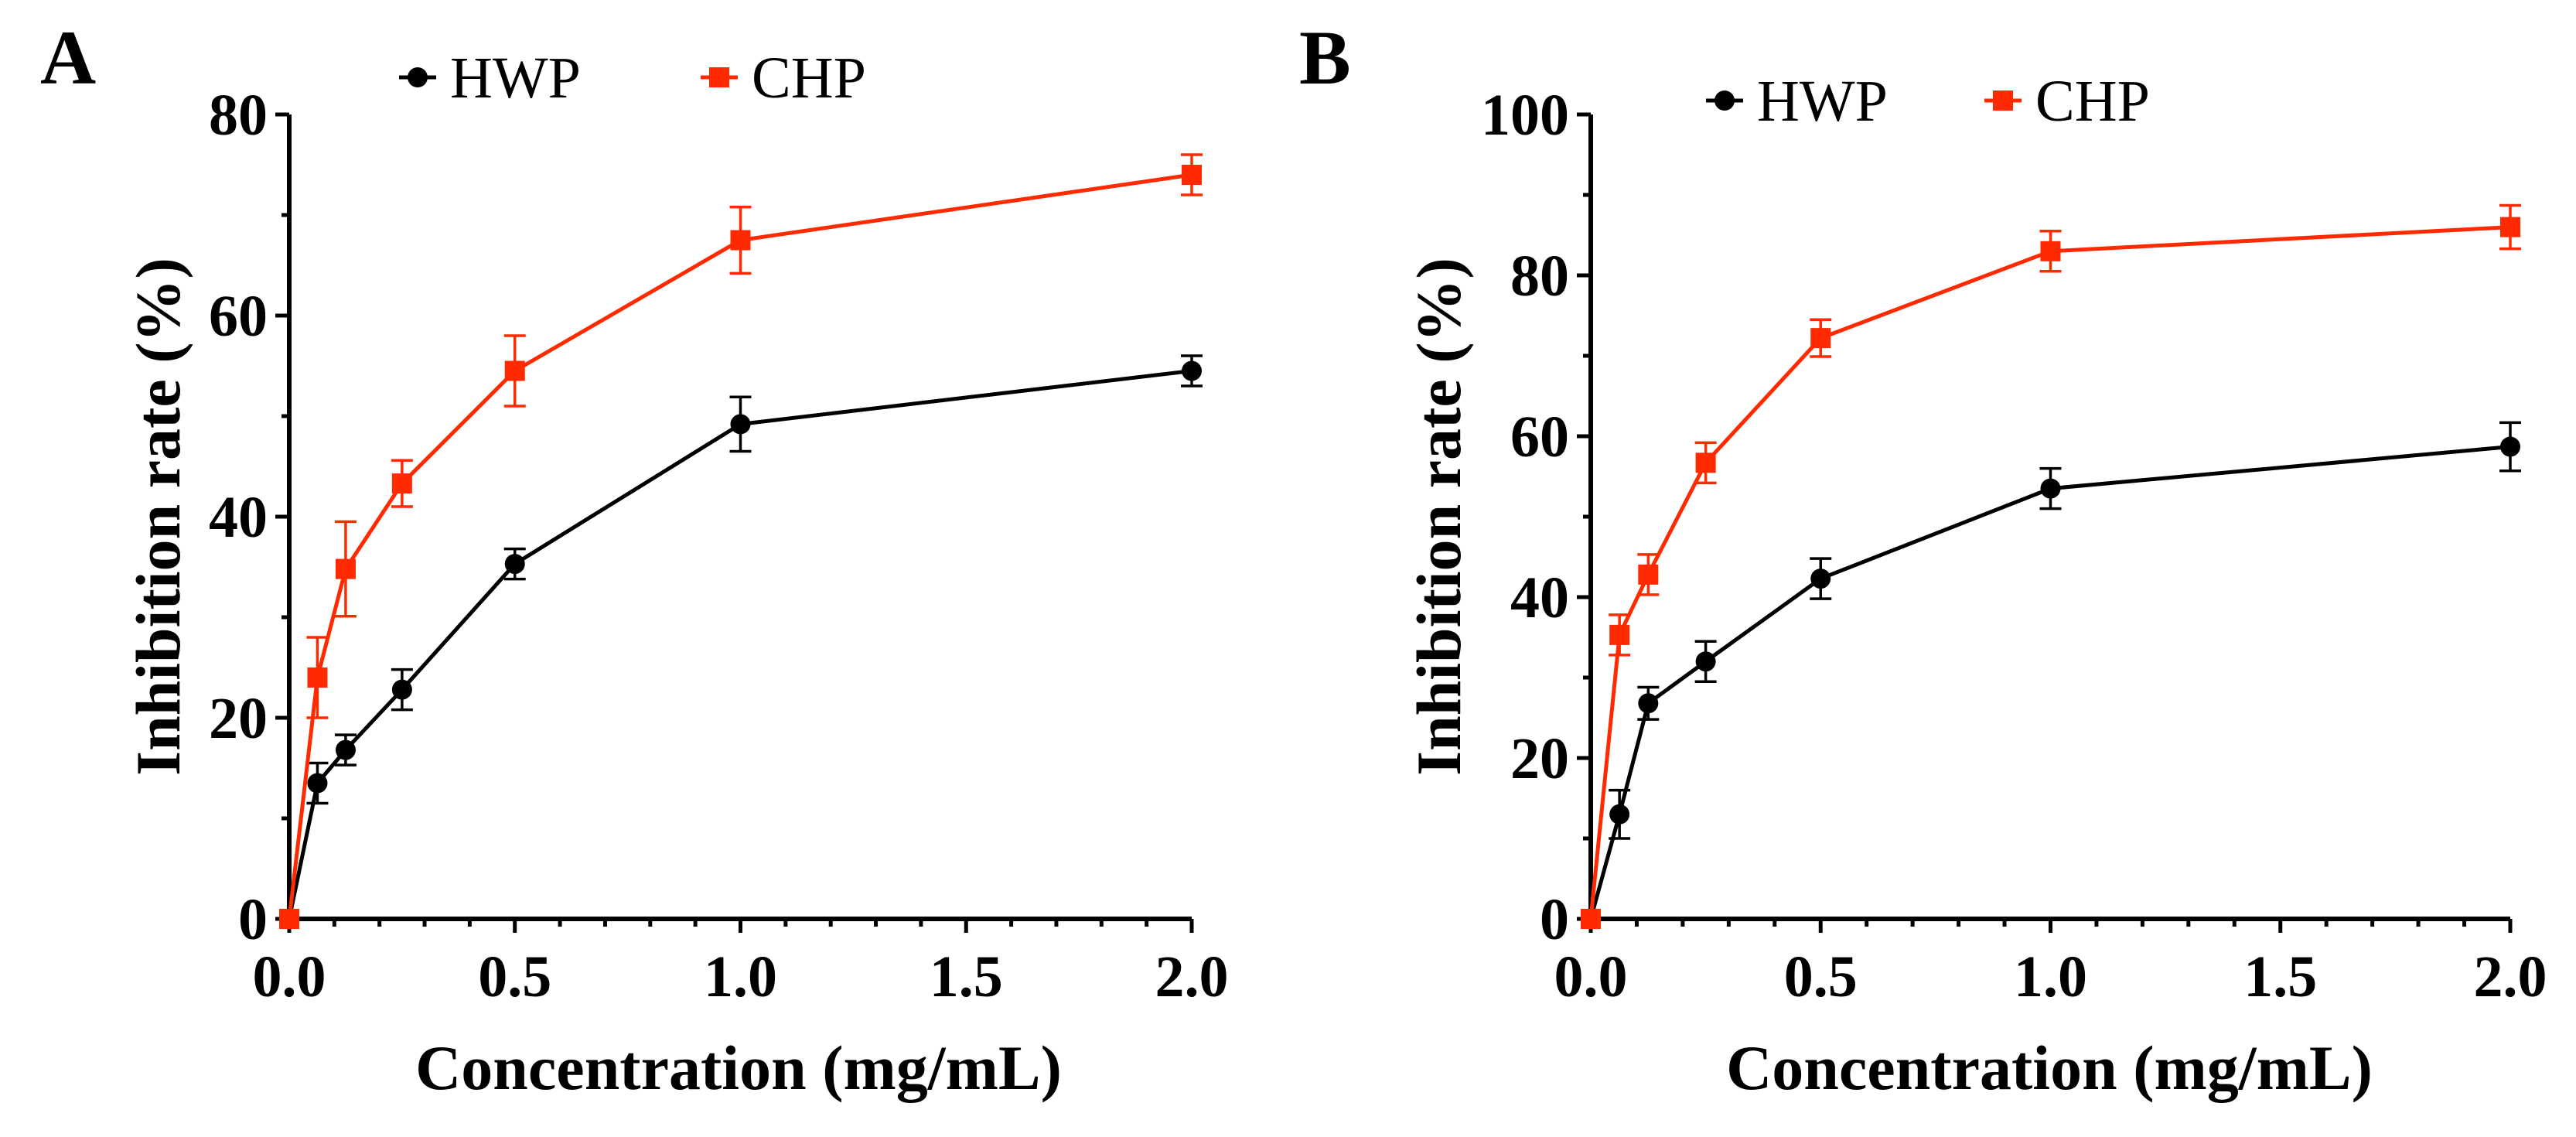  What do you see at coordinates (738, 1068) in the screenshot?
I see `panel-a-x-axis-title: Concentration (mg/mL)` at bounding box center [738, 1068].